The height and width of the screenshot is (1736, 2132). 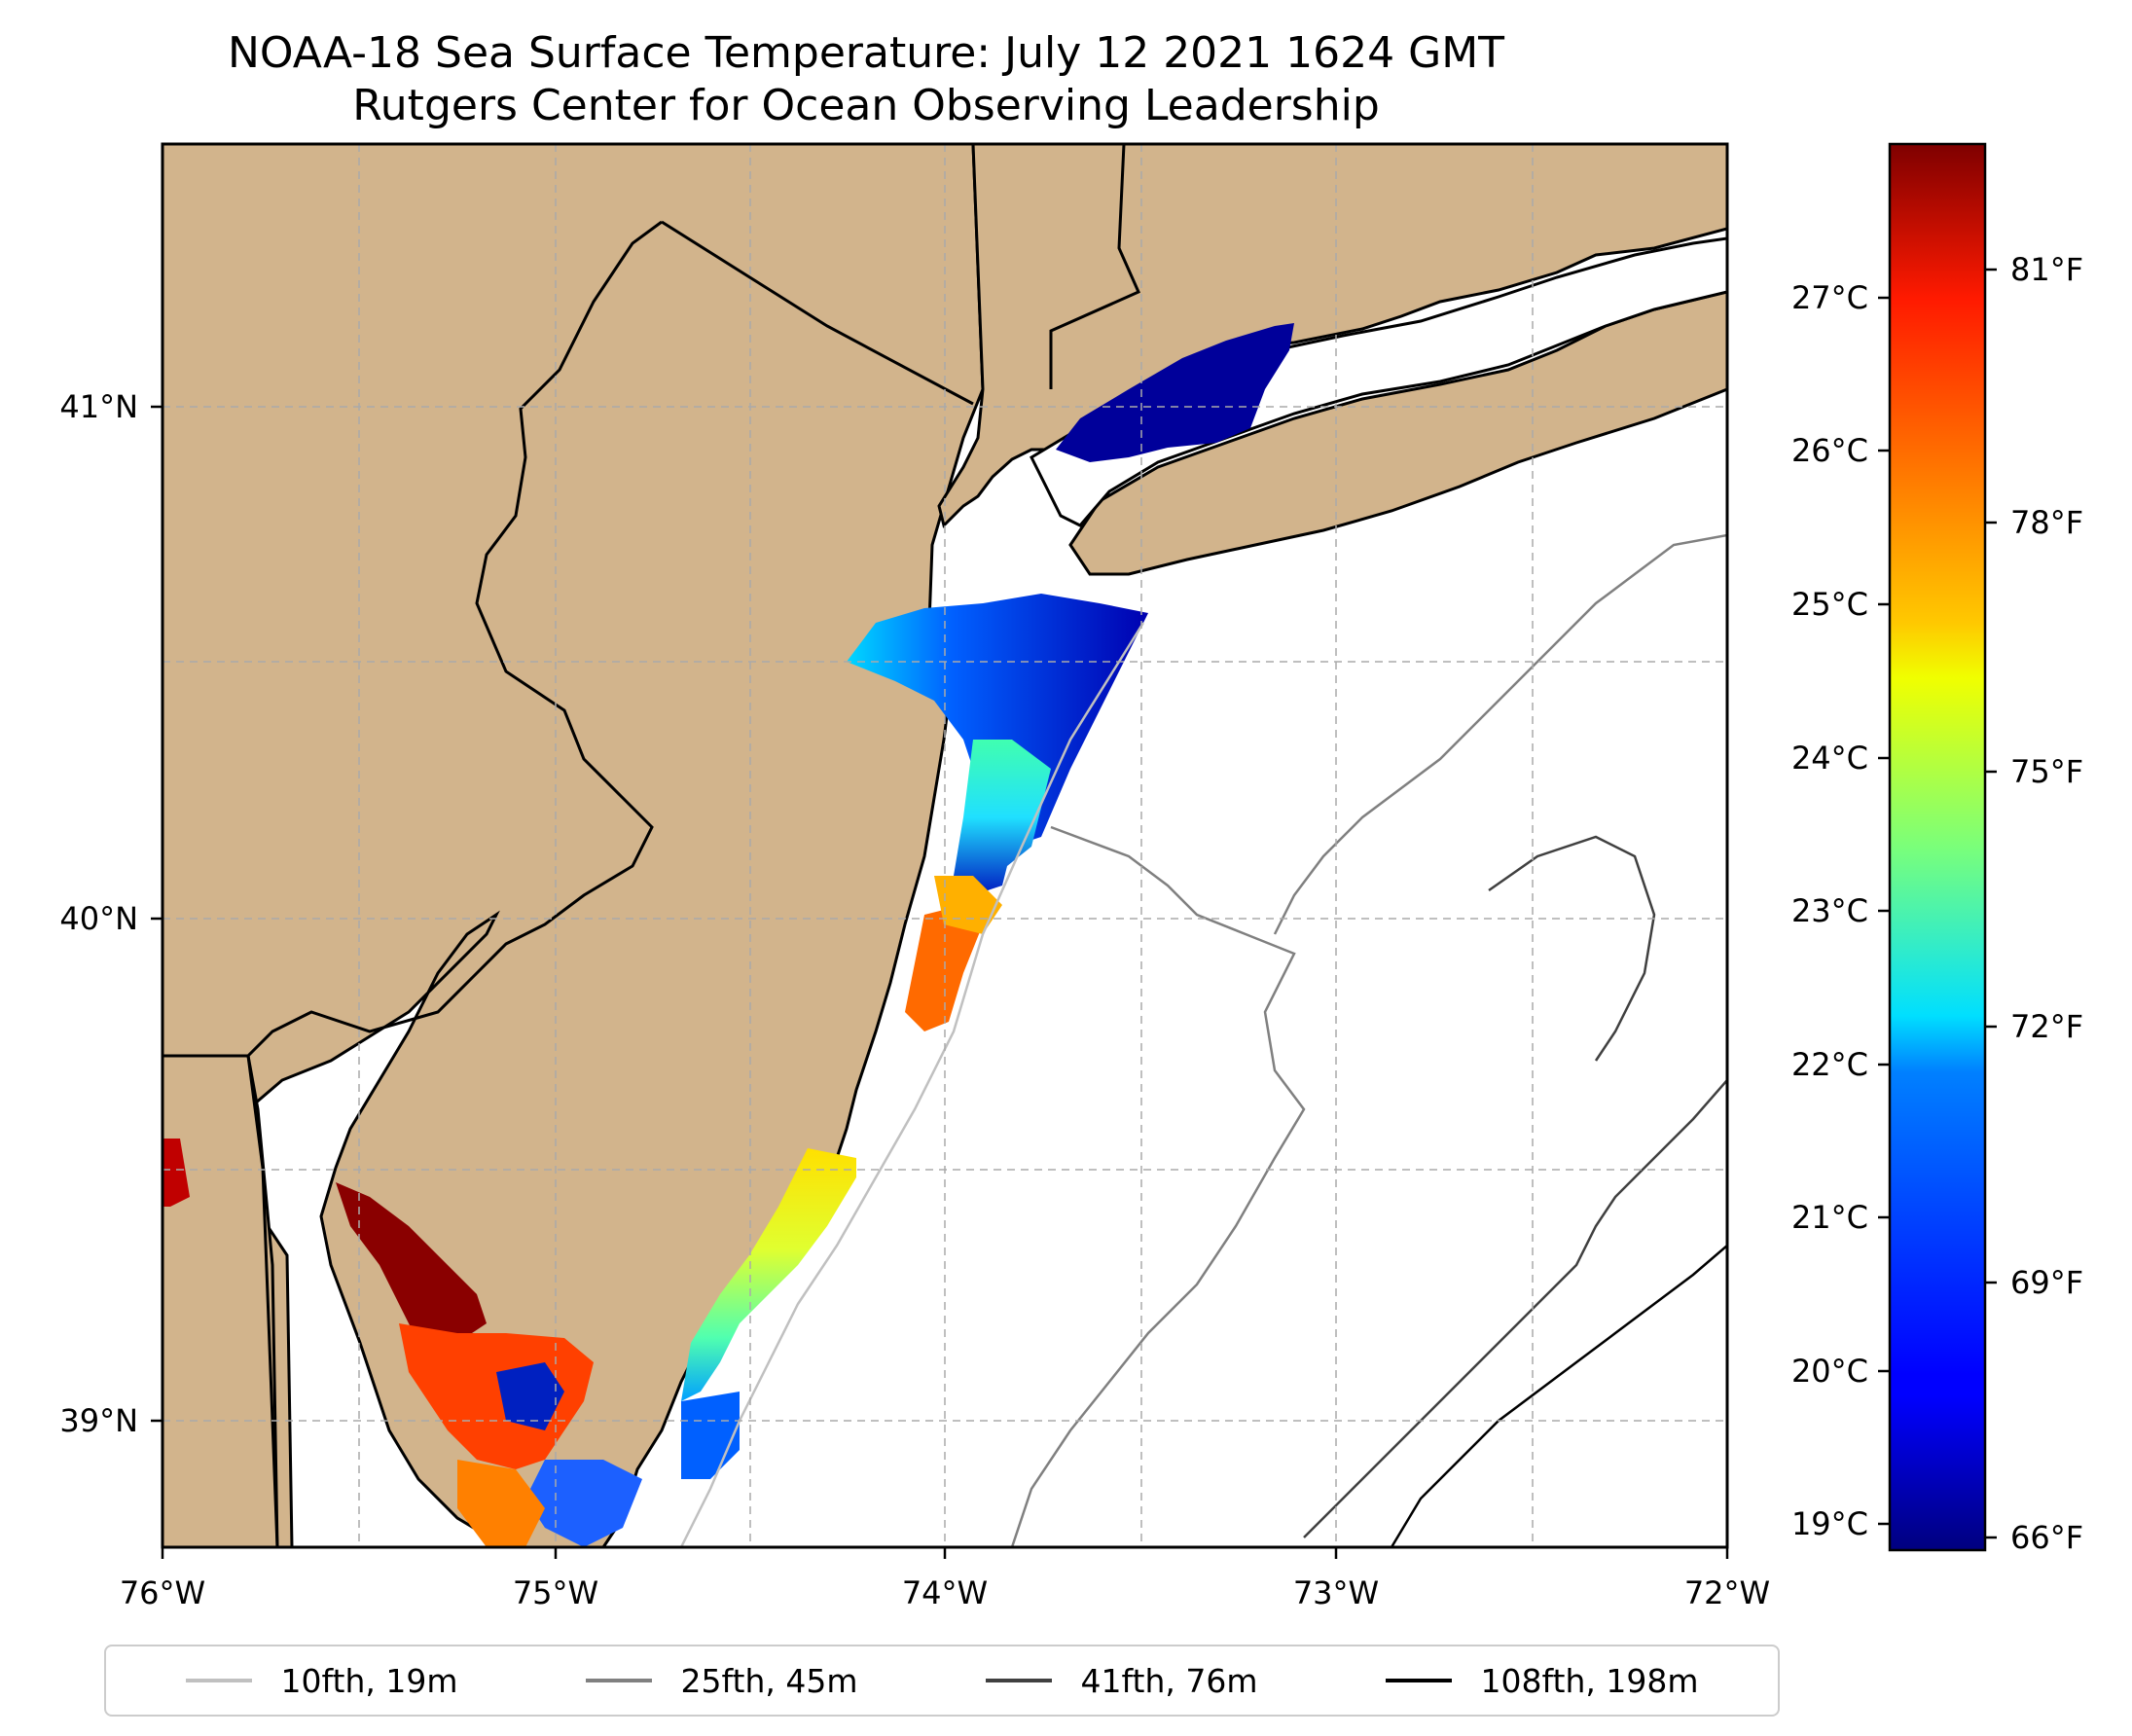 What do you see at coordinates (1830, 1065) in the screenshot?
I see `colorbar-celsius-label: 22°C` at bounding box center [1830, 1065].